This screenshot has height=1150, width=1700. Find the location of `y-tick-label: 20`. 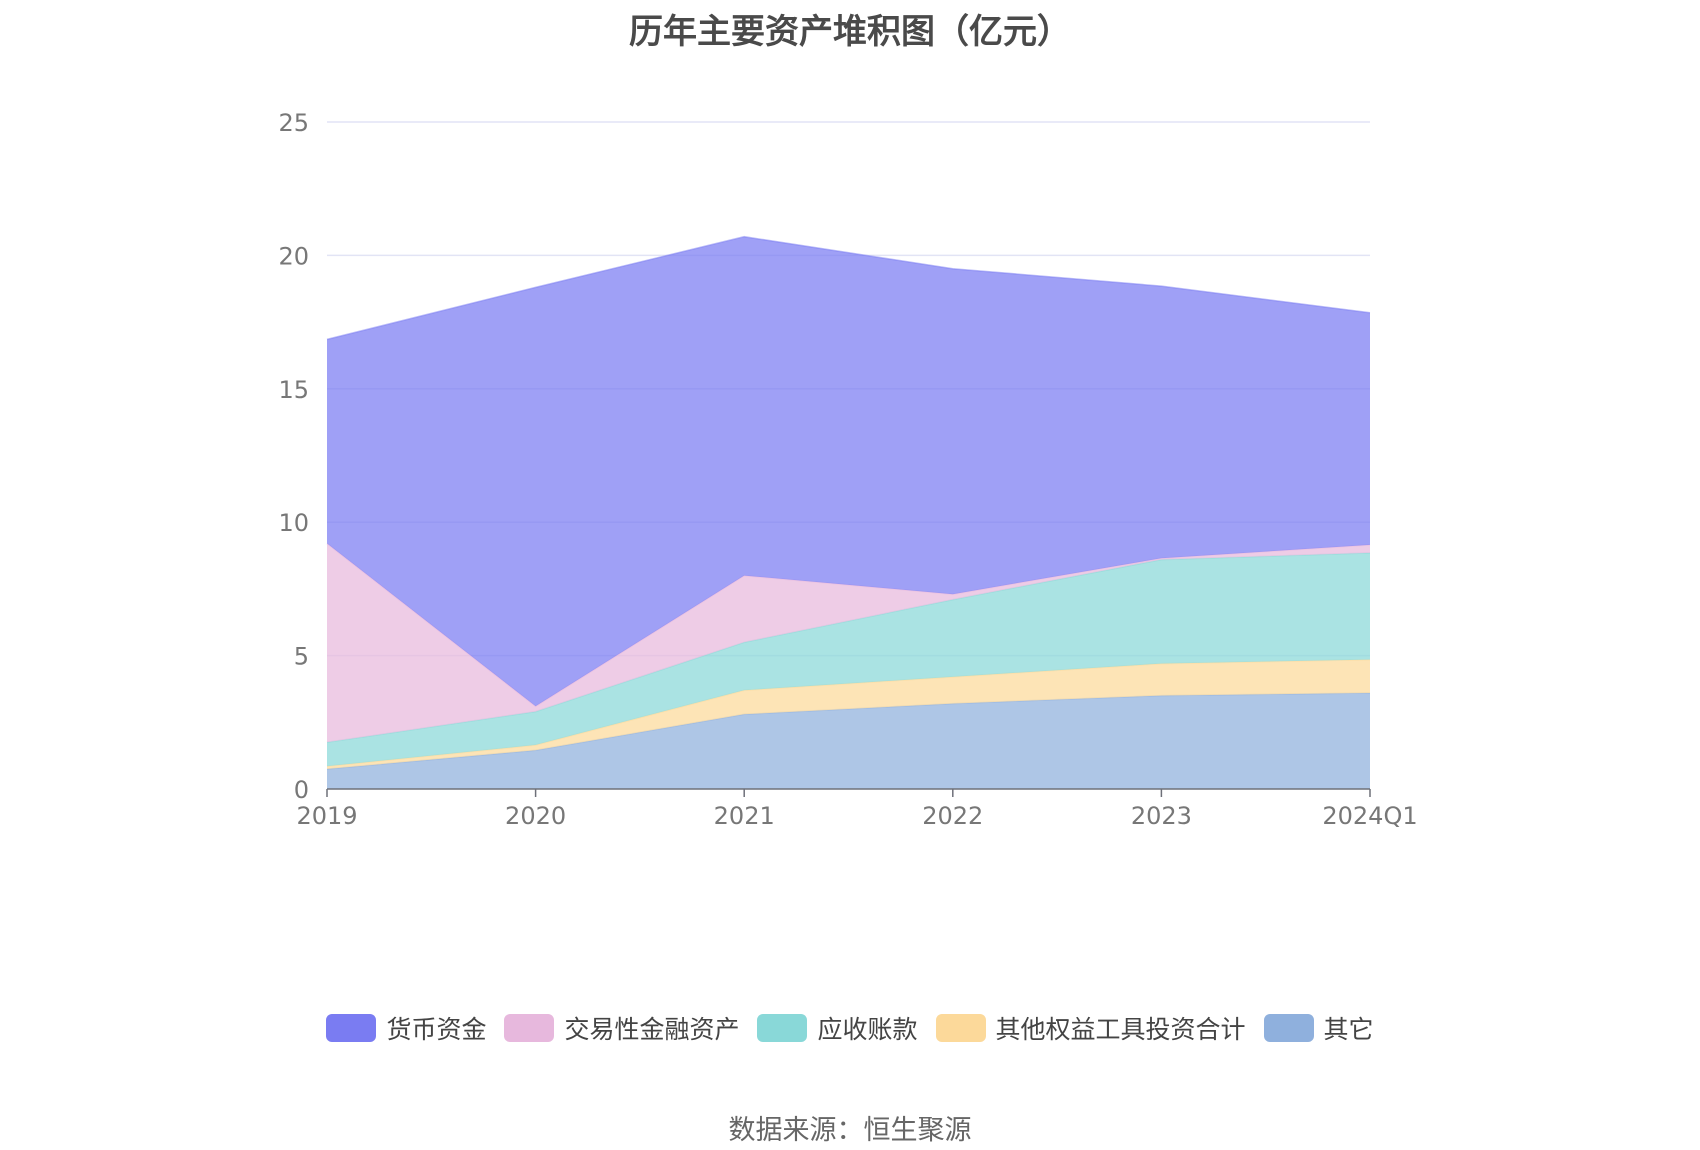

y-tick-label: 20 is located at coordinates (293, 256).